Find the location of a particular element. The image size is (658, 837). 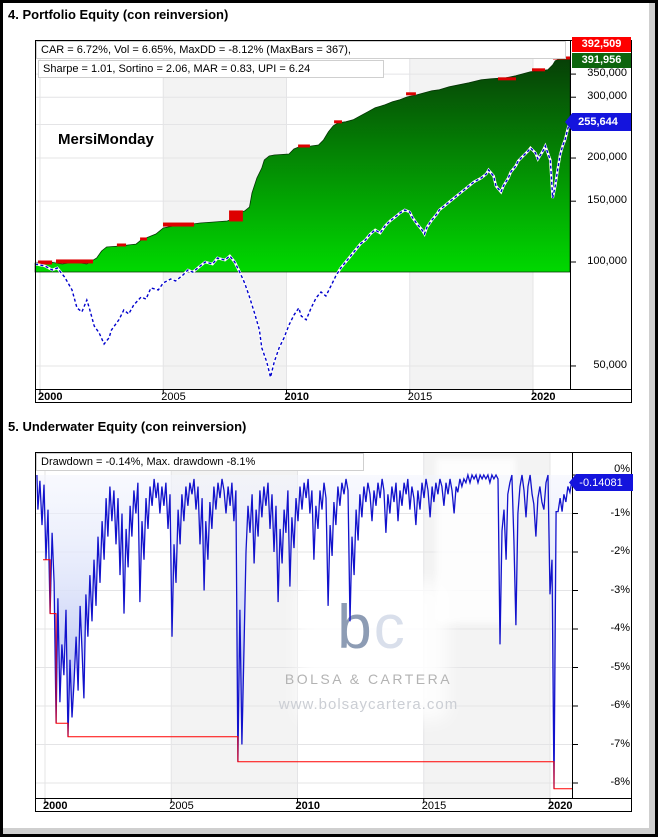

equity-y-tick-label: 200,000 is located at coordinates (607, 157).